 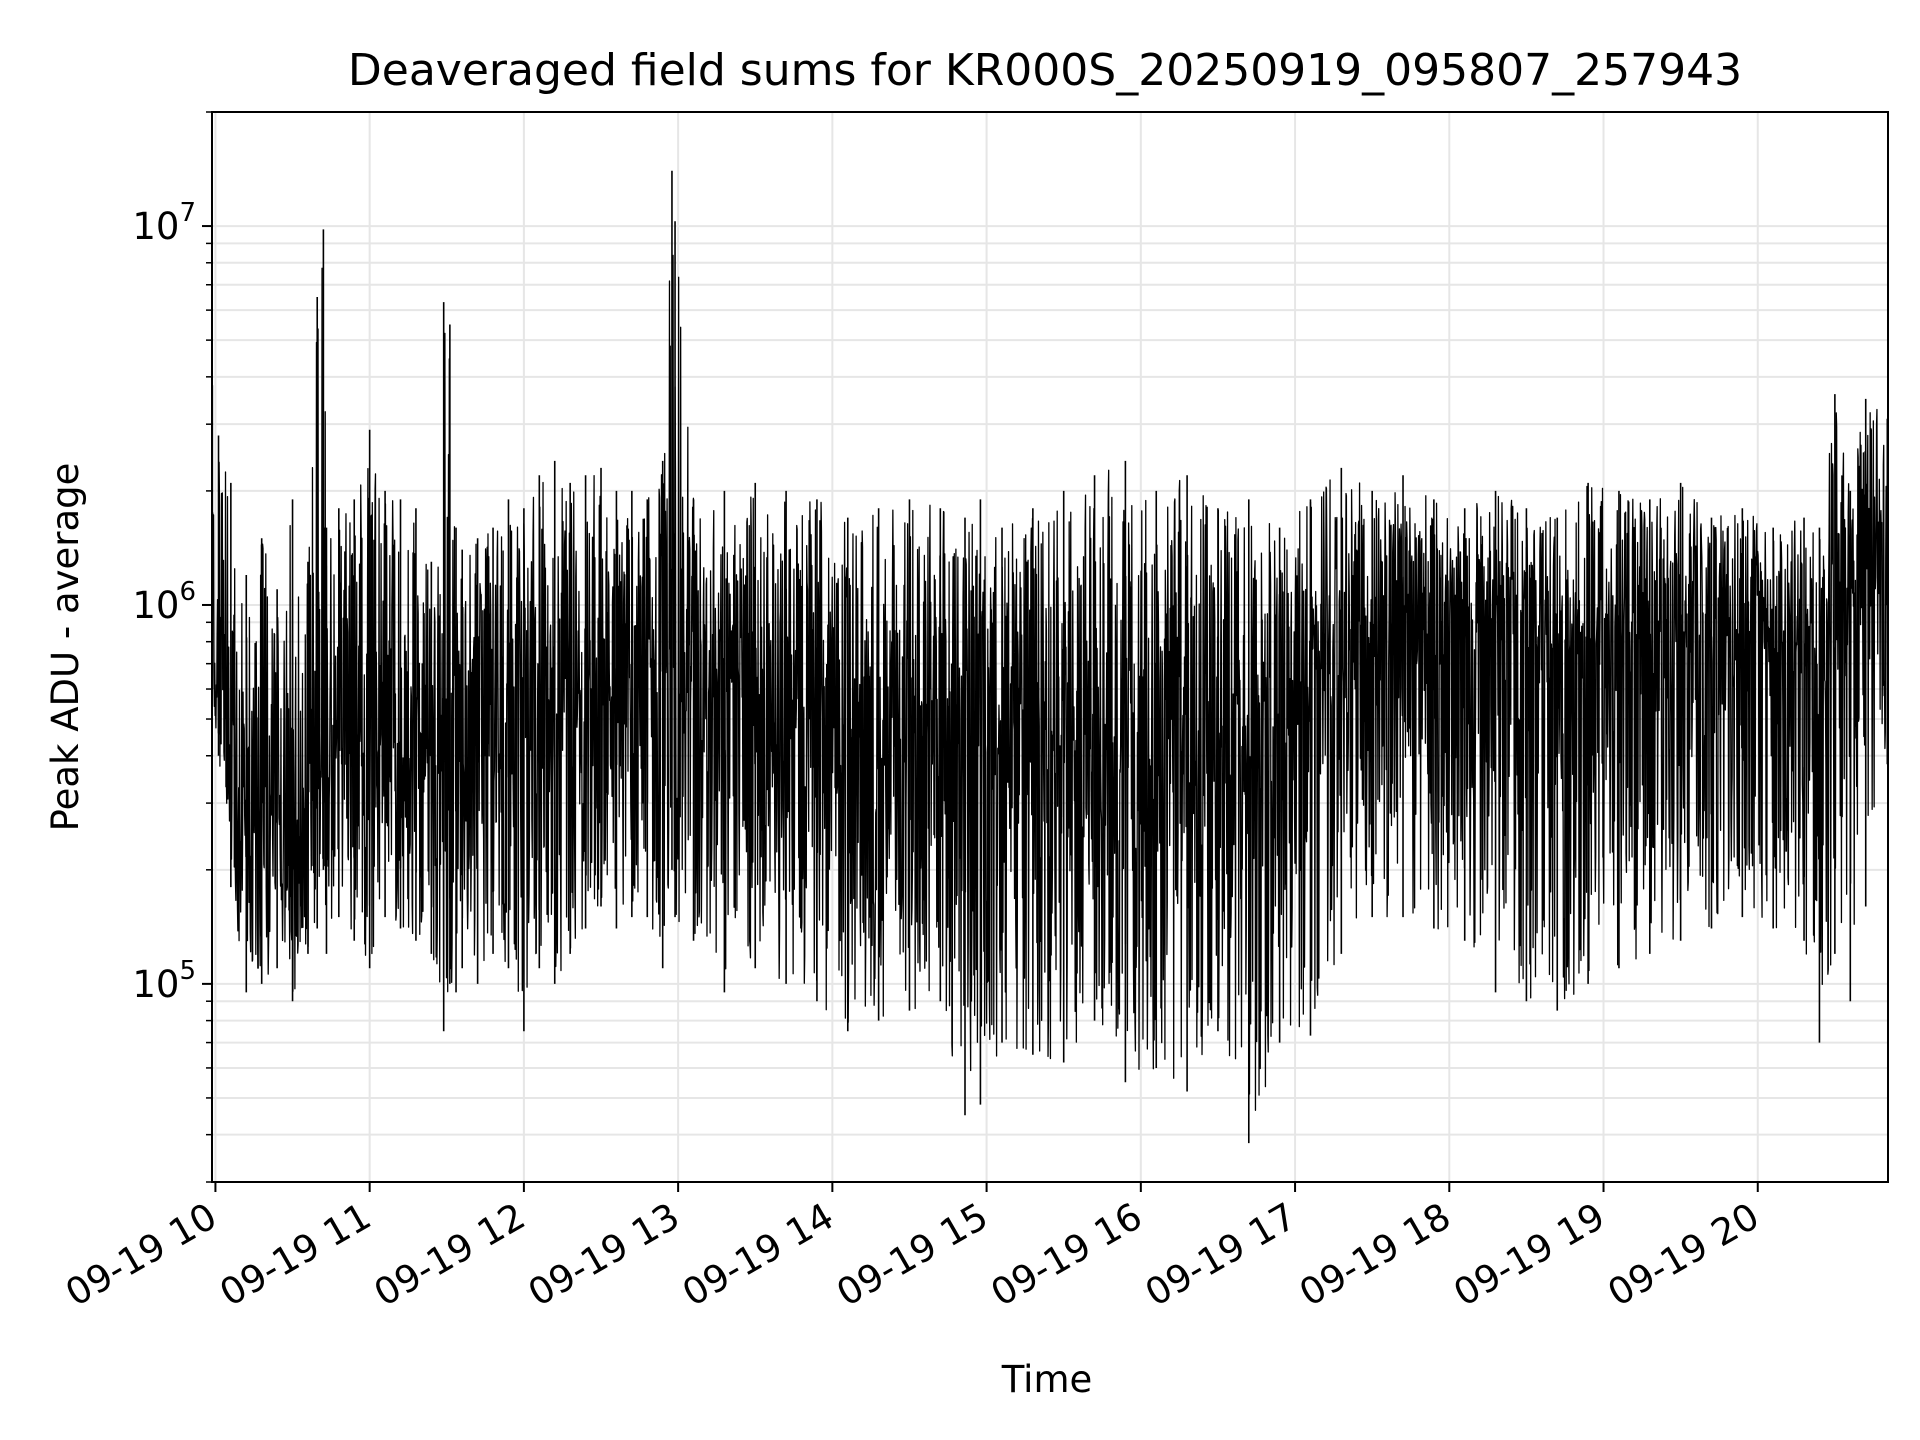 I want to click on x-axis-label: Time, so click(x=1047, y=1379).